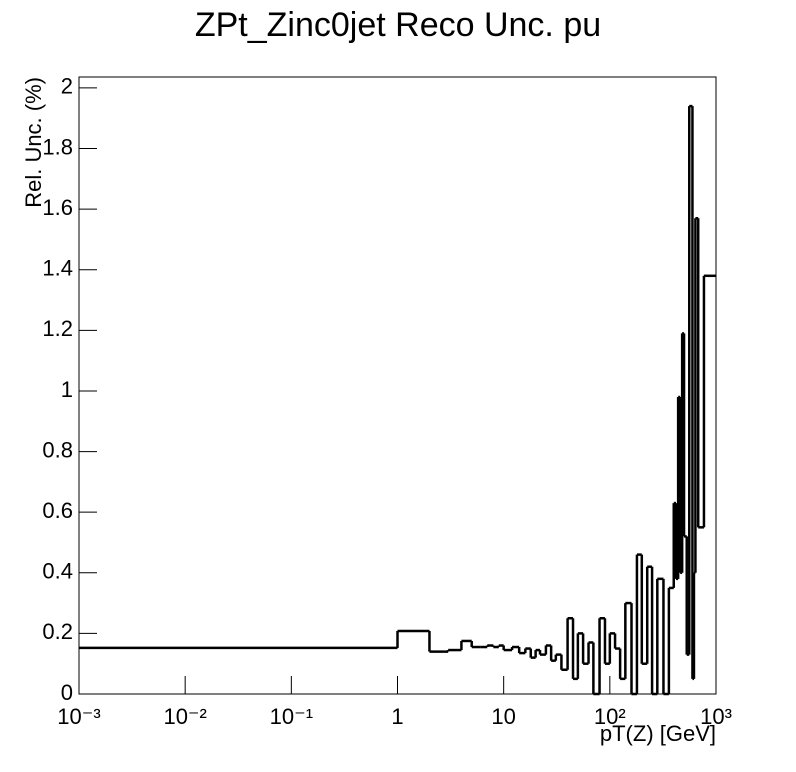  I want to click on y-tick-label: 2, so click(67, 86).